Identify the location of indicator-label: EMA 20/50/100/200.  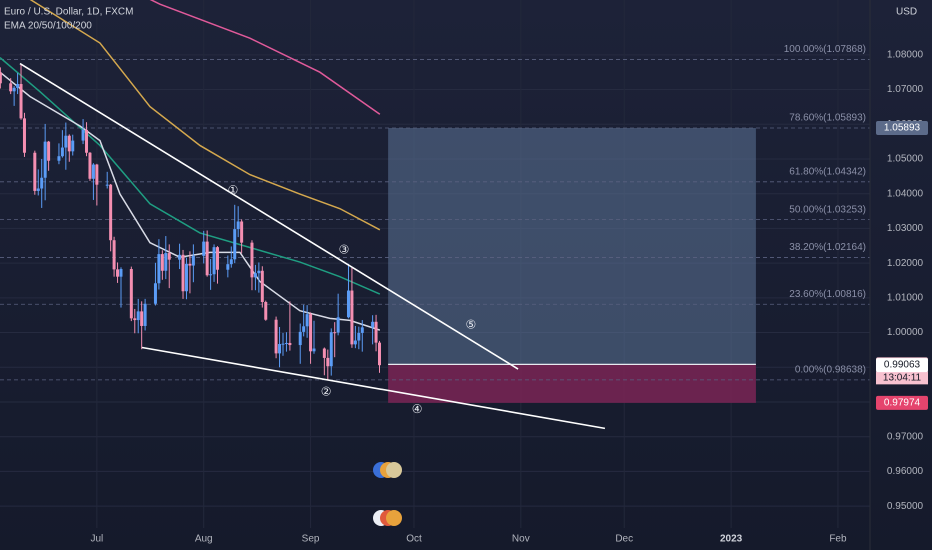
(48, 26).